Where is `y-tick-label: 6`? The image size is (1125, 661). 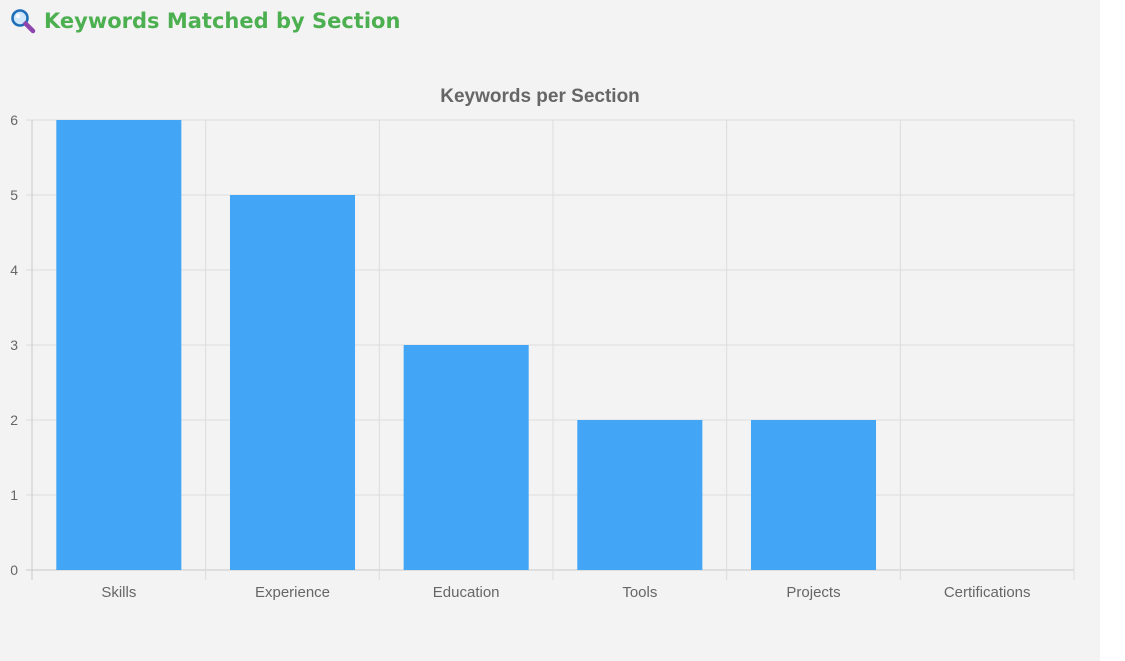
y-tick-label: 6 is located at coordinates (14, 120).